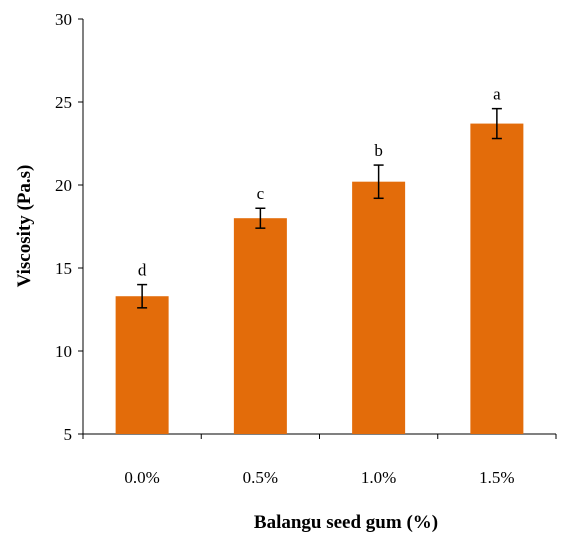  What do you see at coordinates (63, 102) in the screenshot?
I see `y-tick-label: 25` at bounding box center [63, 102].